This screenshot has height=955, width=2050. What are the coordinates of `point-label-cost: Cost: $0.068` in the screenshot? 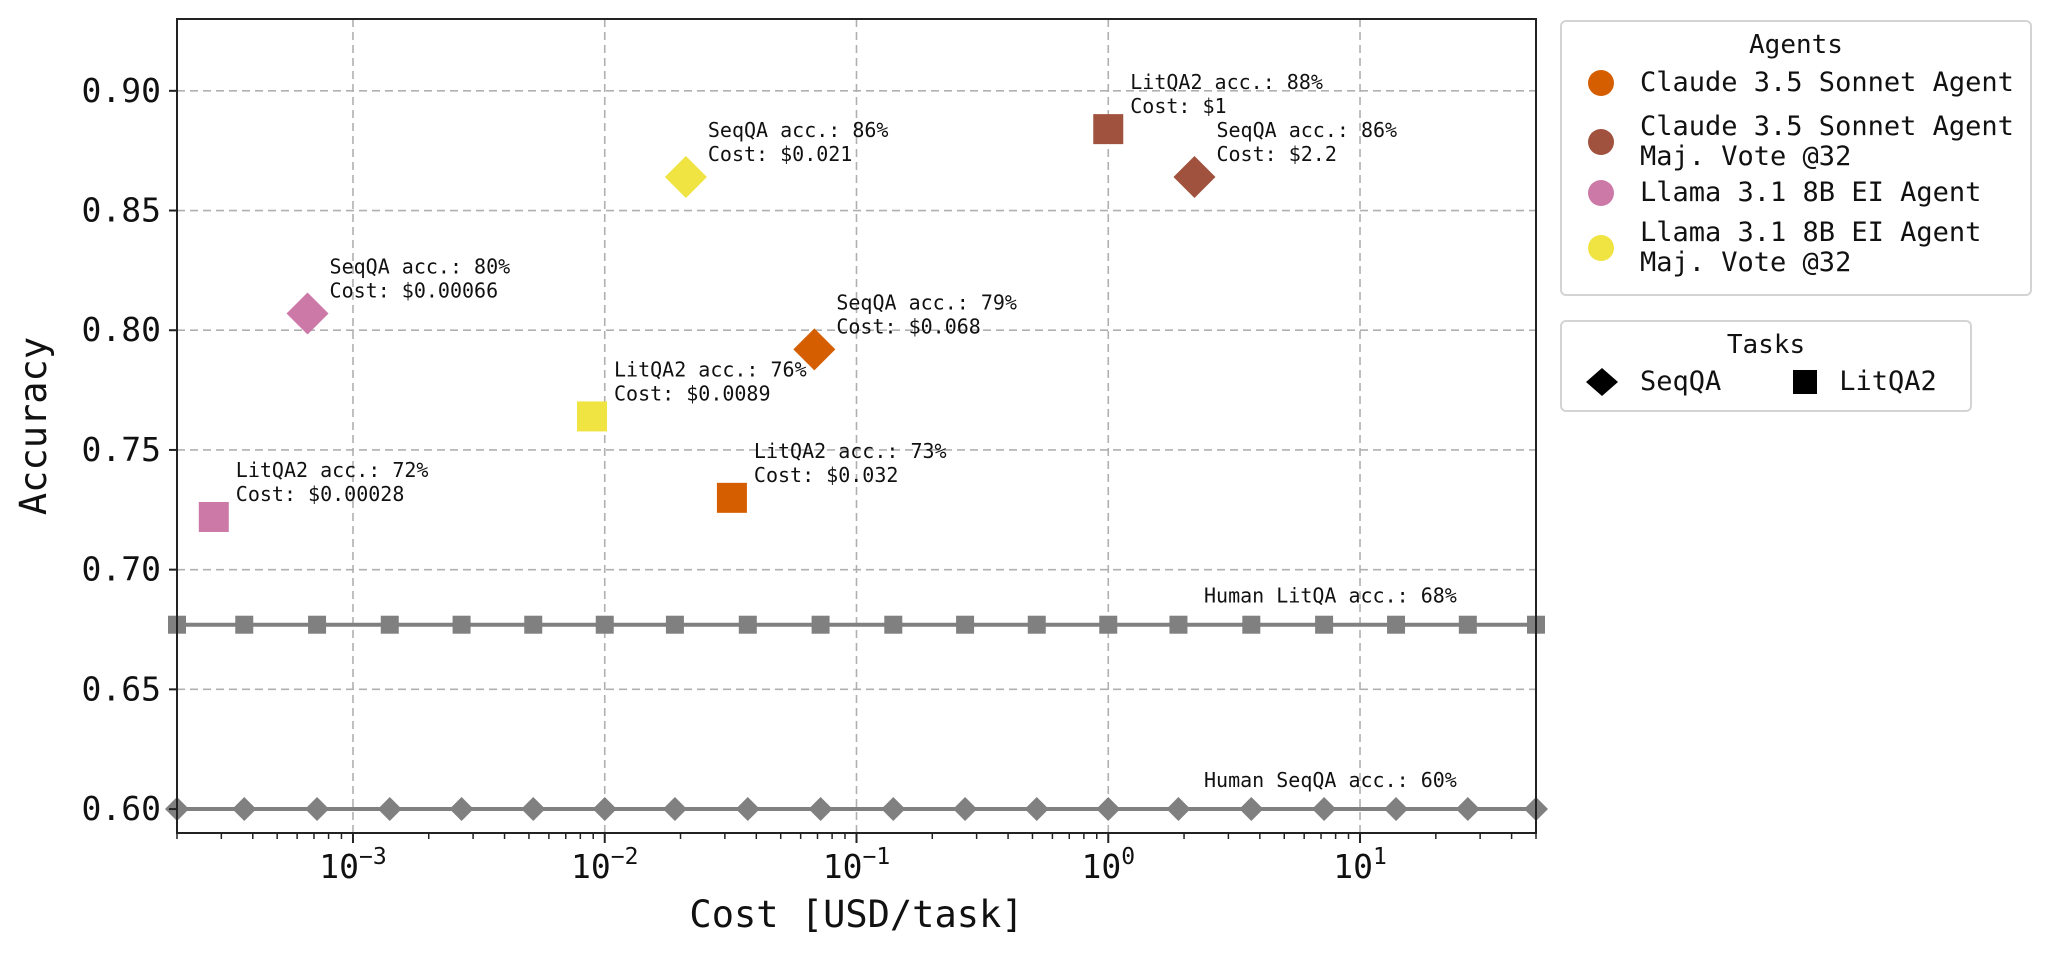 It's located at (908, 326).